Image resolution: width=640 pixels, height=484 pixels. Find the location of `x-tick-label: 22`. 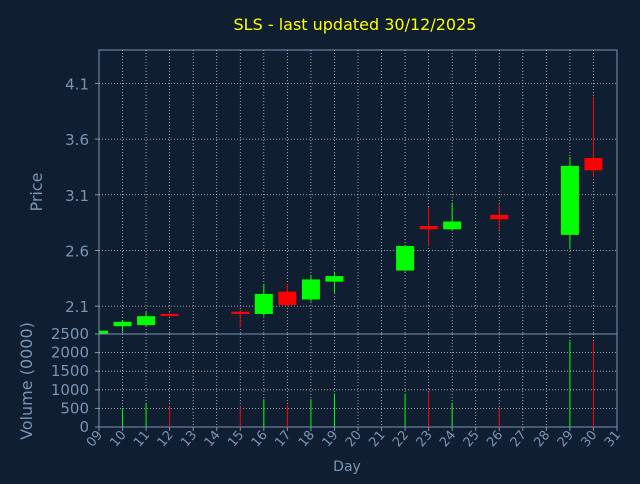

x-tick-label: 22 is located at coordinates (401, 439).